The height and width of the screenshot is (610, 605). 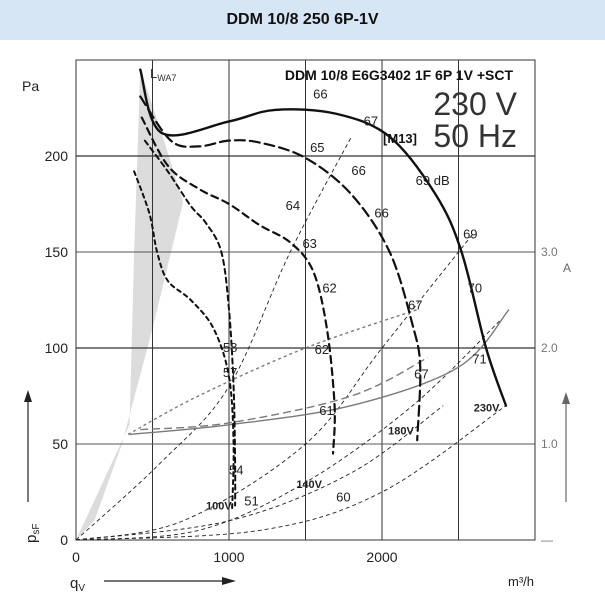 I want to click on x-tick-label: 0, so click(x=76, y=557).